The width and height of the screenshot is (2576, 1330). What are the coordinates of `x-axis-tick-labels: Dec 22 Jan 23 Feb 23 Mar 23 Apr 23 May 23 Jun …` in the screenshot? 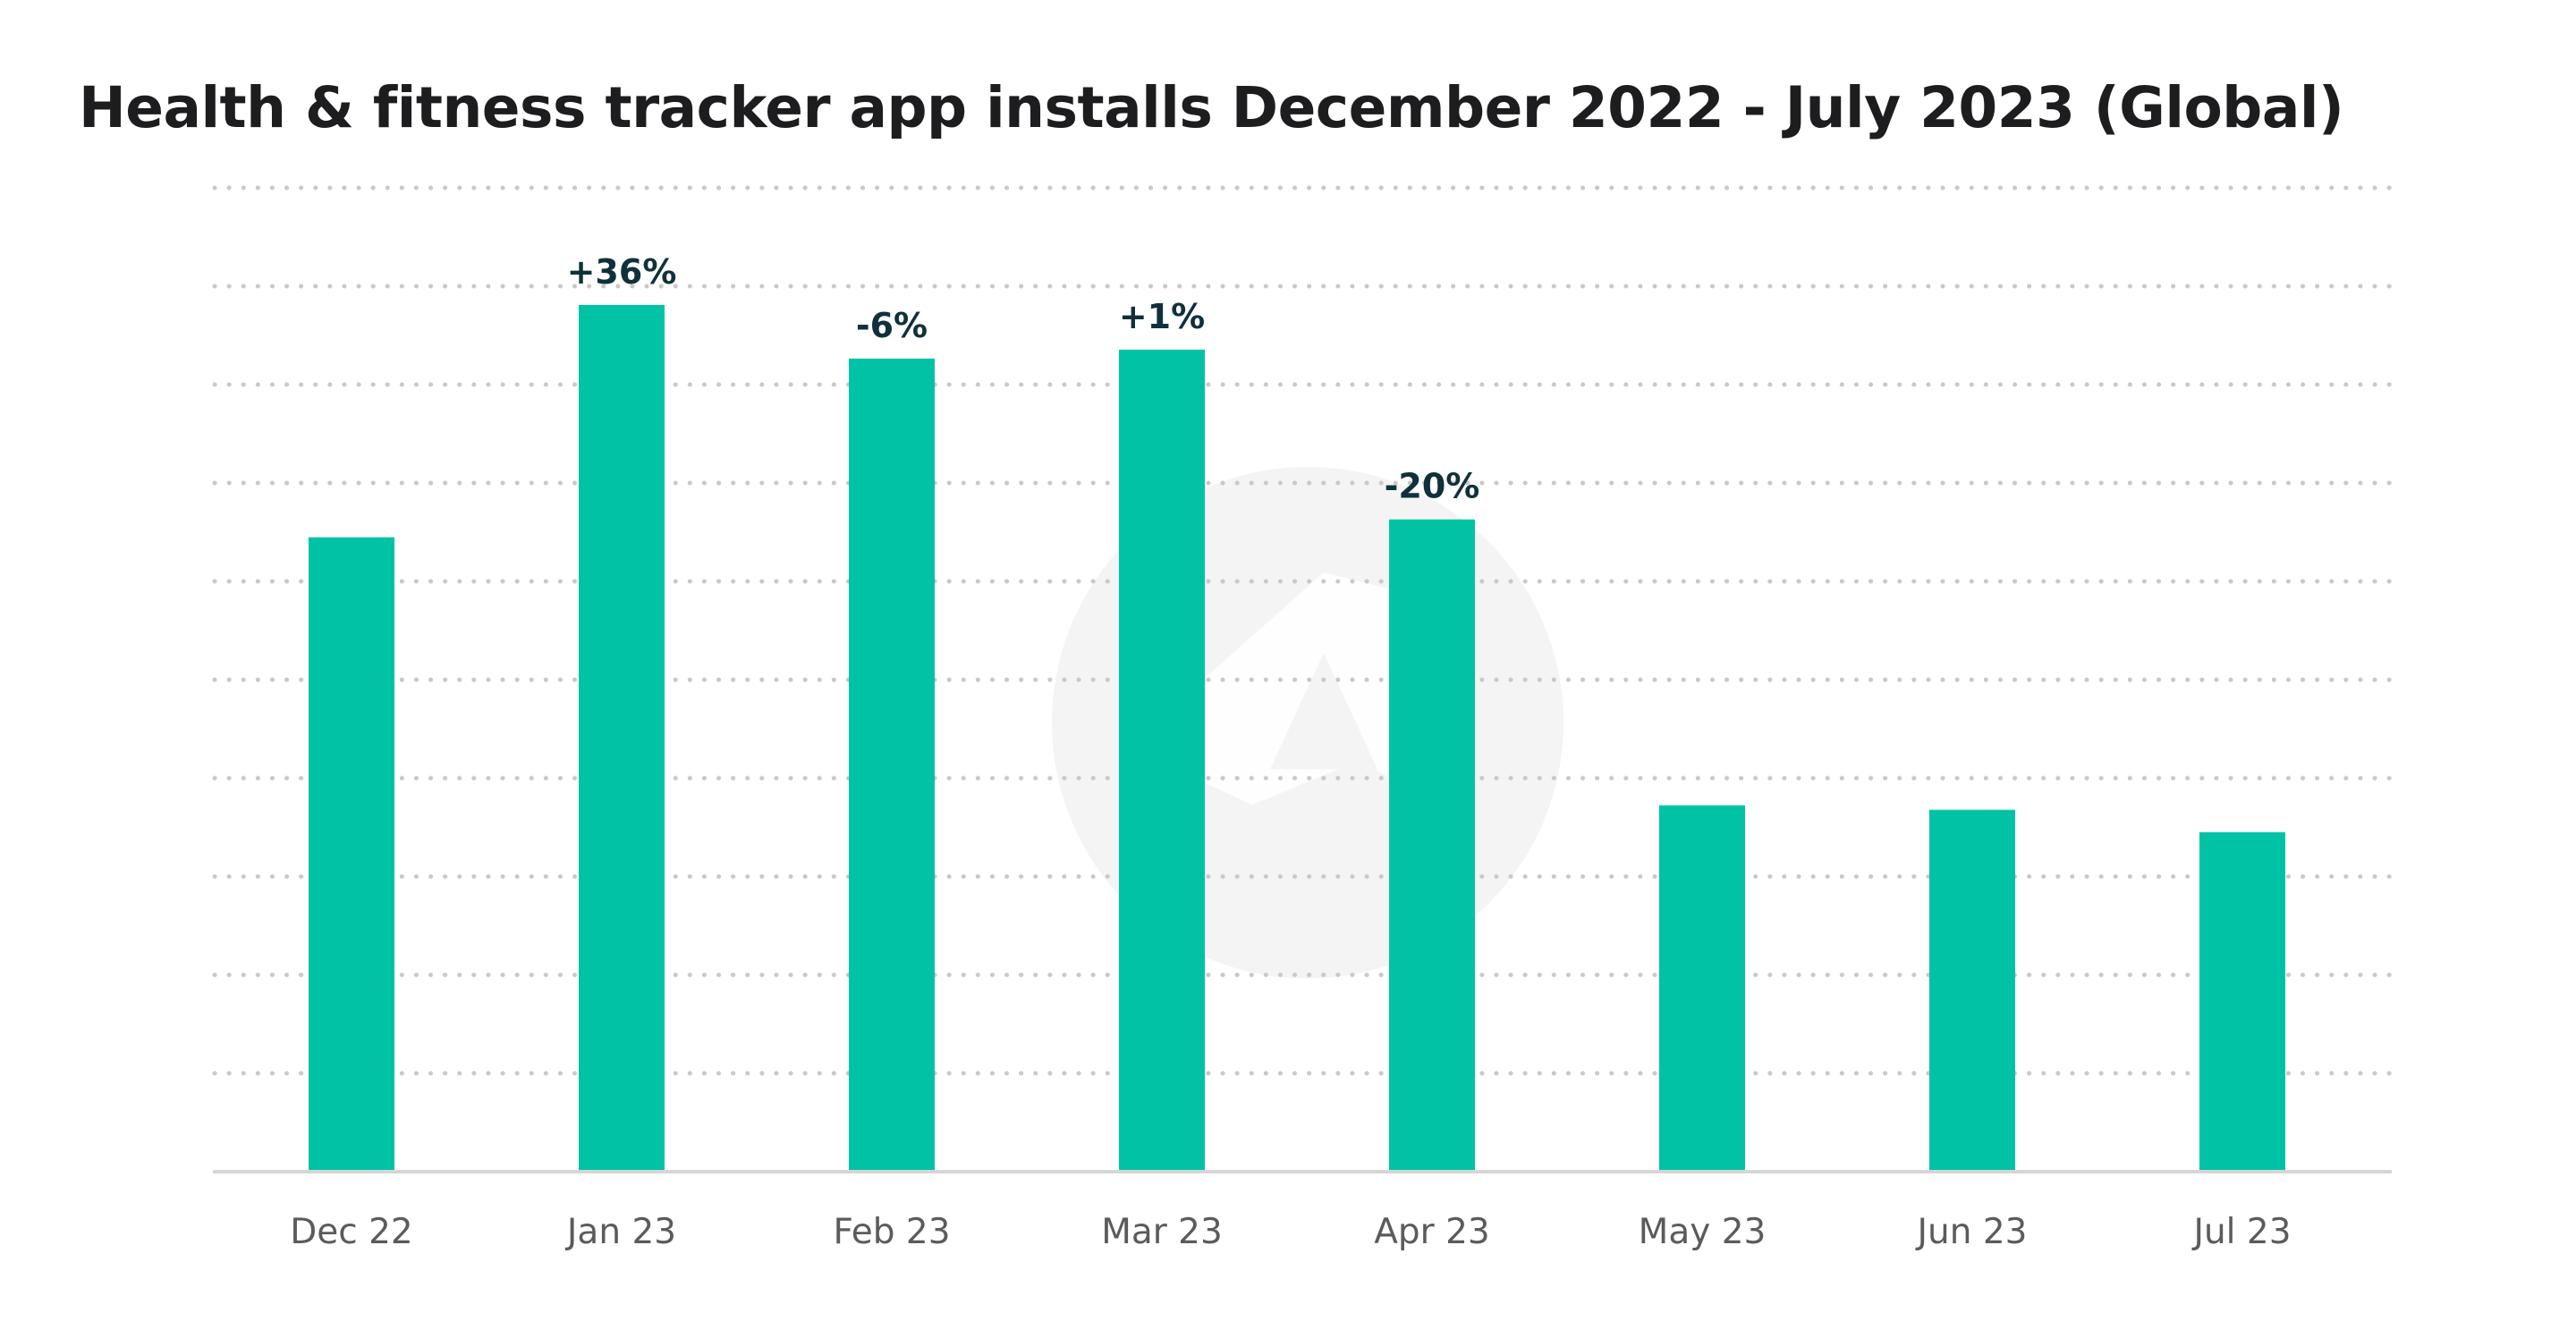 It's located at (1290, 1232).